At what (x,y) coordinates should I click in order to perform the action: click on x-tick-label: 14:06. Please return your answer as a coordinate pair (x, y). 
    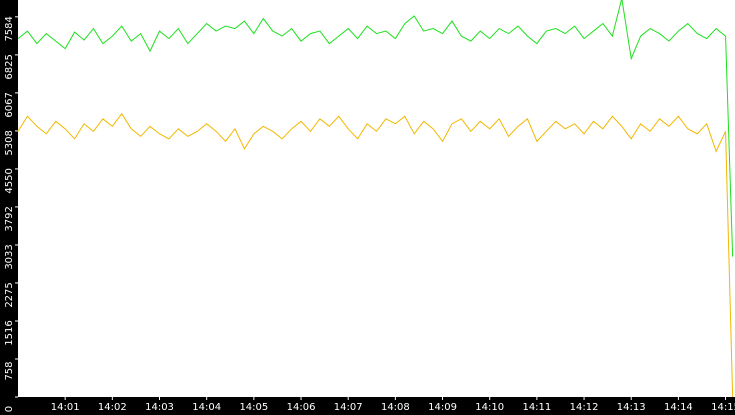
    Looking at the image, I should click on (301, 407).